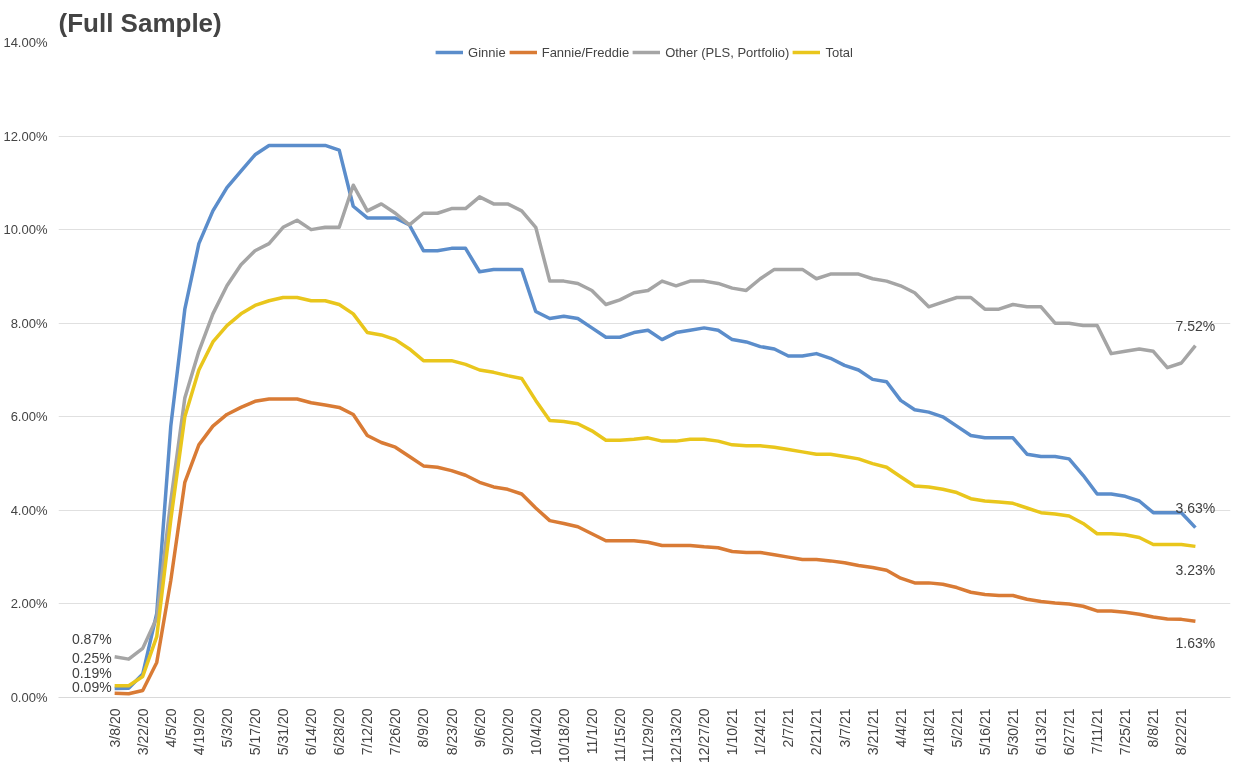  What do you see at coordinates (1153, 728) in the screenshot?
I see `x-tick-label: 8/8/21` at bounding box center [1153, 728].